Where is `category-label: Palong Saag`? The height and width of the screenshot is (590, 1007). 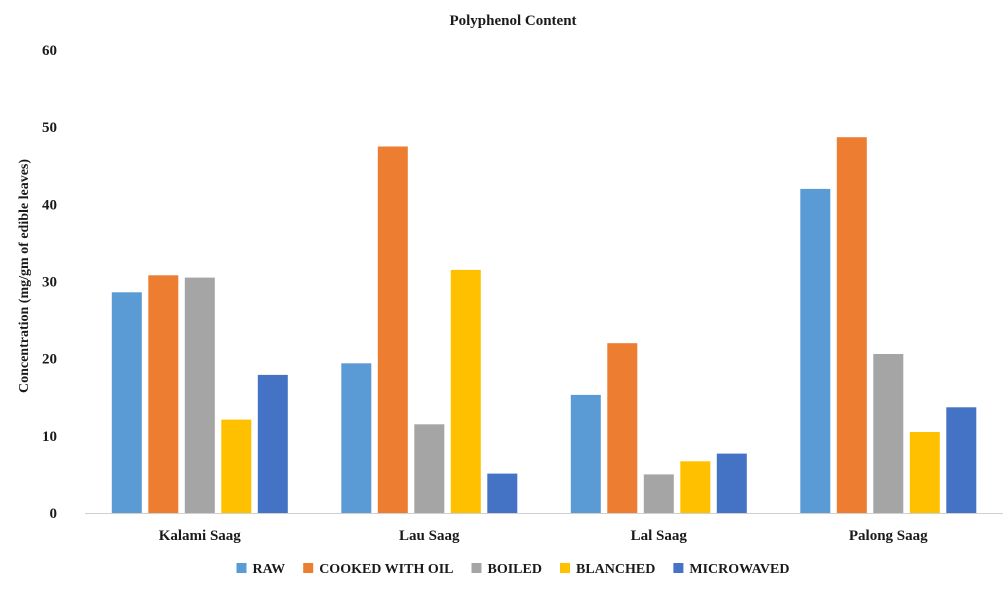 category-label: Palong Saag is located at coordinates (888, 536).